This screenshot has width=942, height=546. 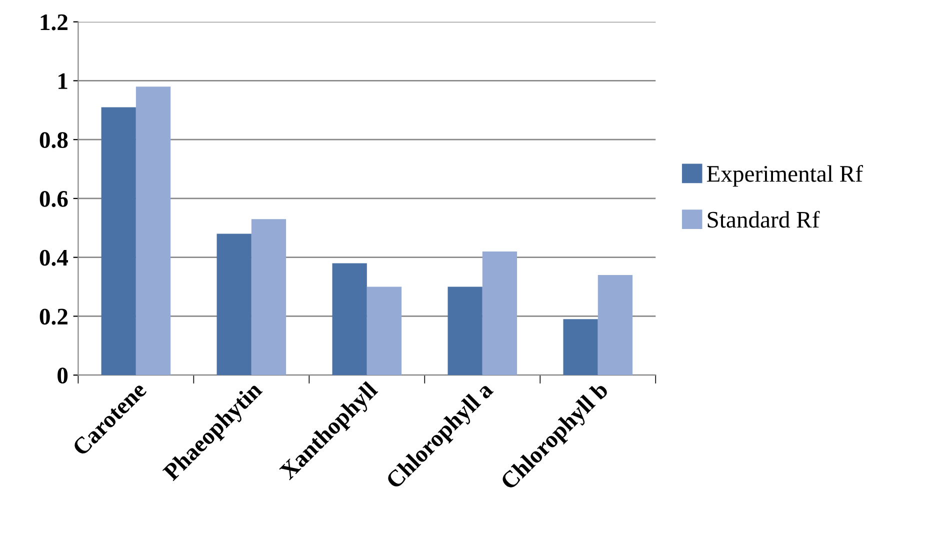 I want to click on y-tick-label: 0.6, so click(x=54, y=198).